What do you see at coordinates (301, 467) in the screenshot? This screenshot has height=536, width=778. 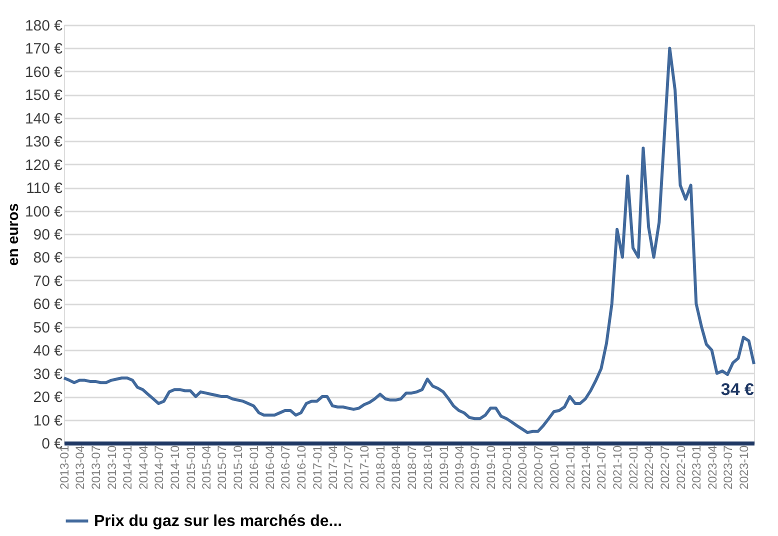 I see `x-tick-label: 2016-10` at bounding box center [301, 467].